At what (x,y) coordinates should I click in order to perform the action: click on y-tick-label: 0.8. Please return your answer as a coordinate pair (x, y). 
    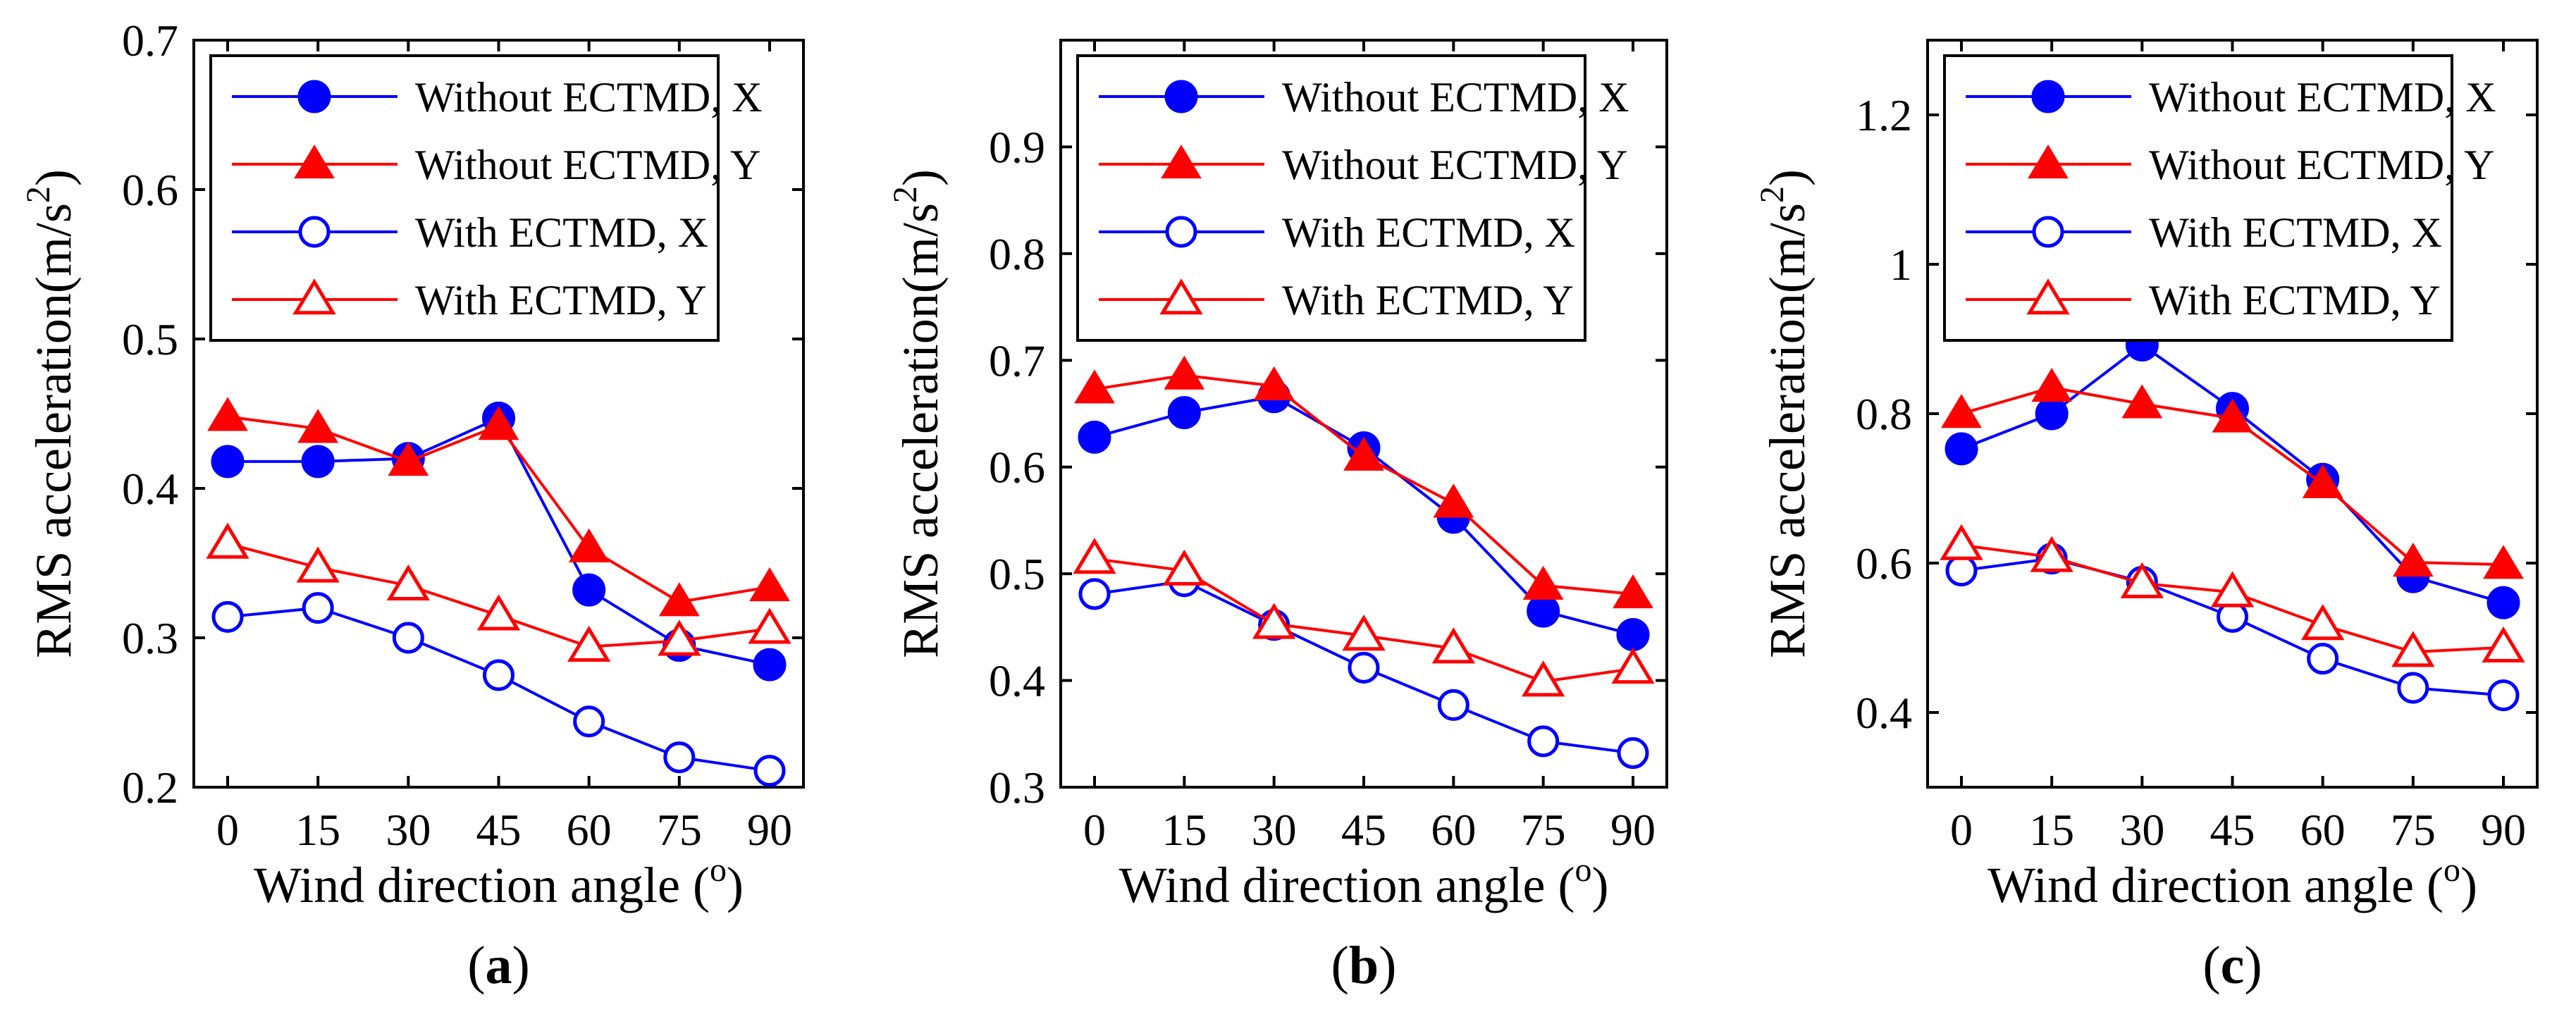
    Looking at the image, I should click on (1884, 414).